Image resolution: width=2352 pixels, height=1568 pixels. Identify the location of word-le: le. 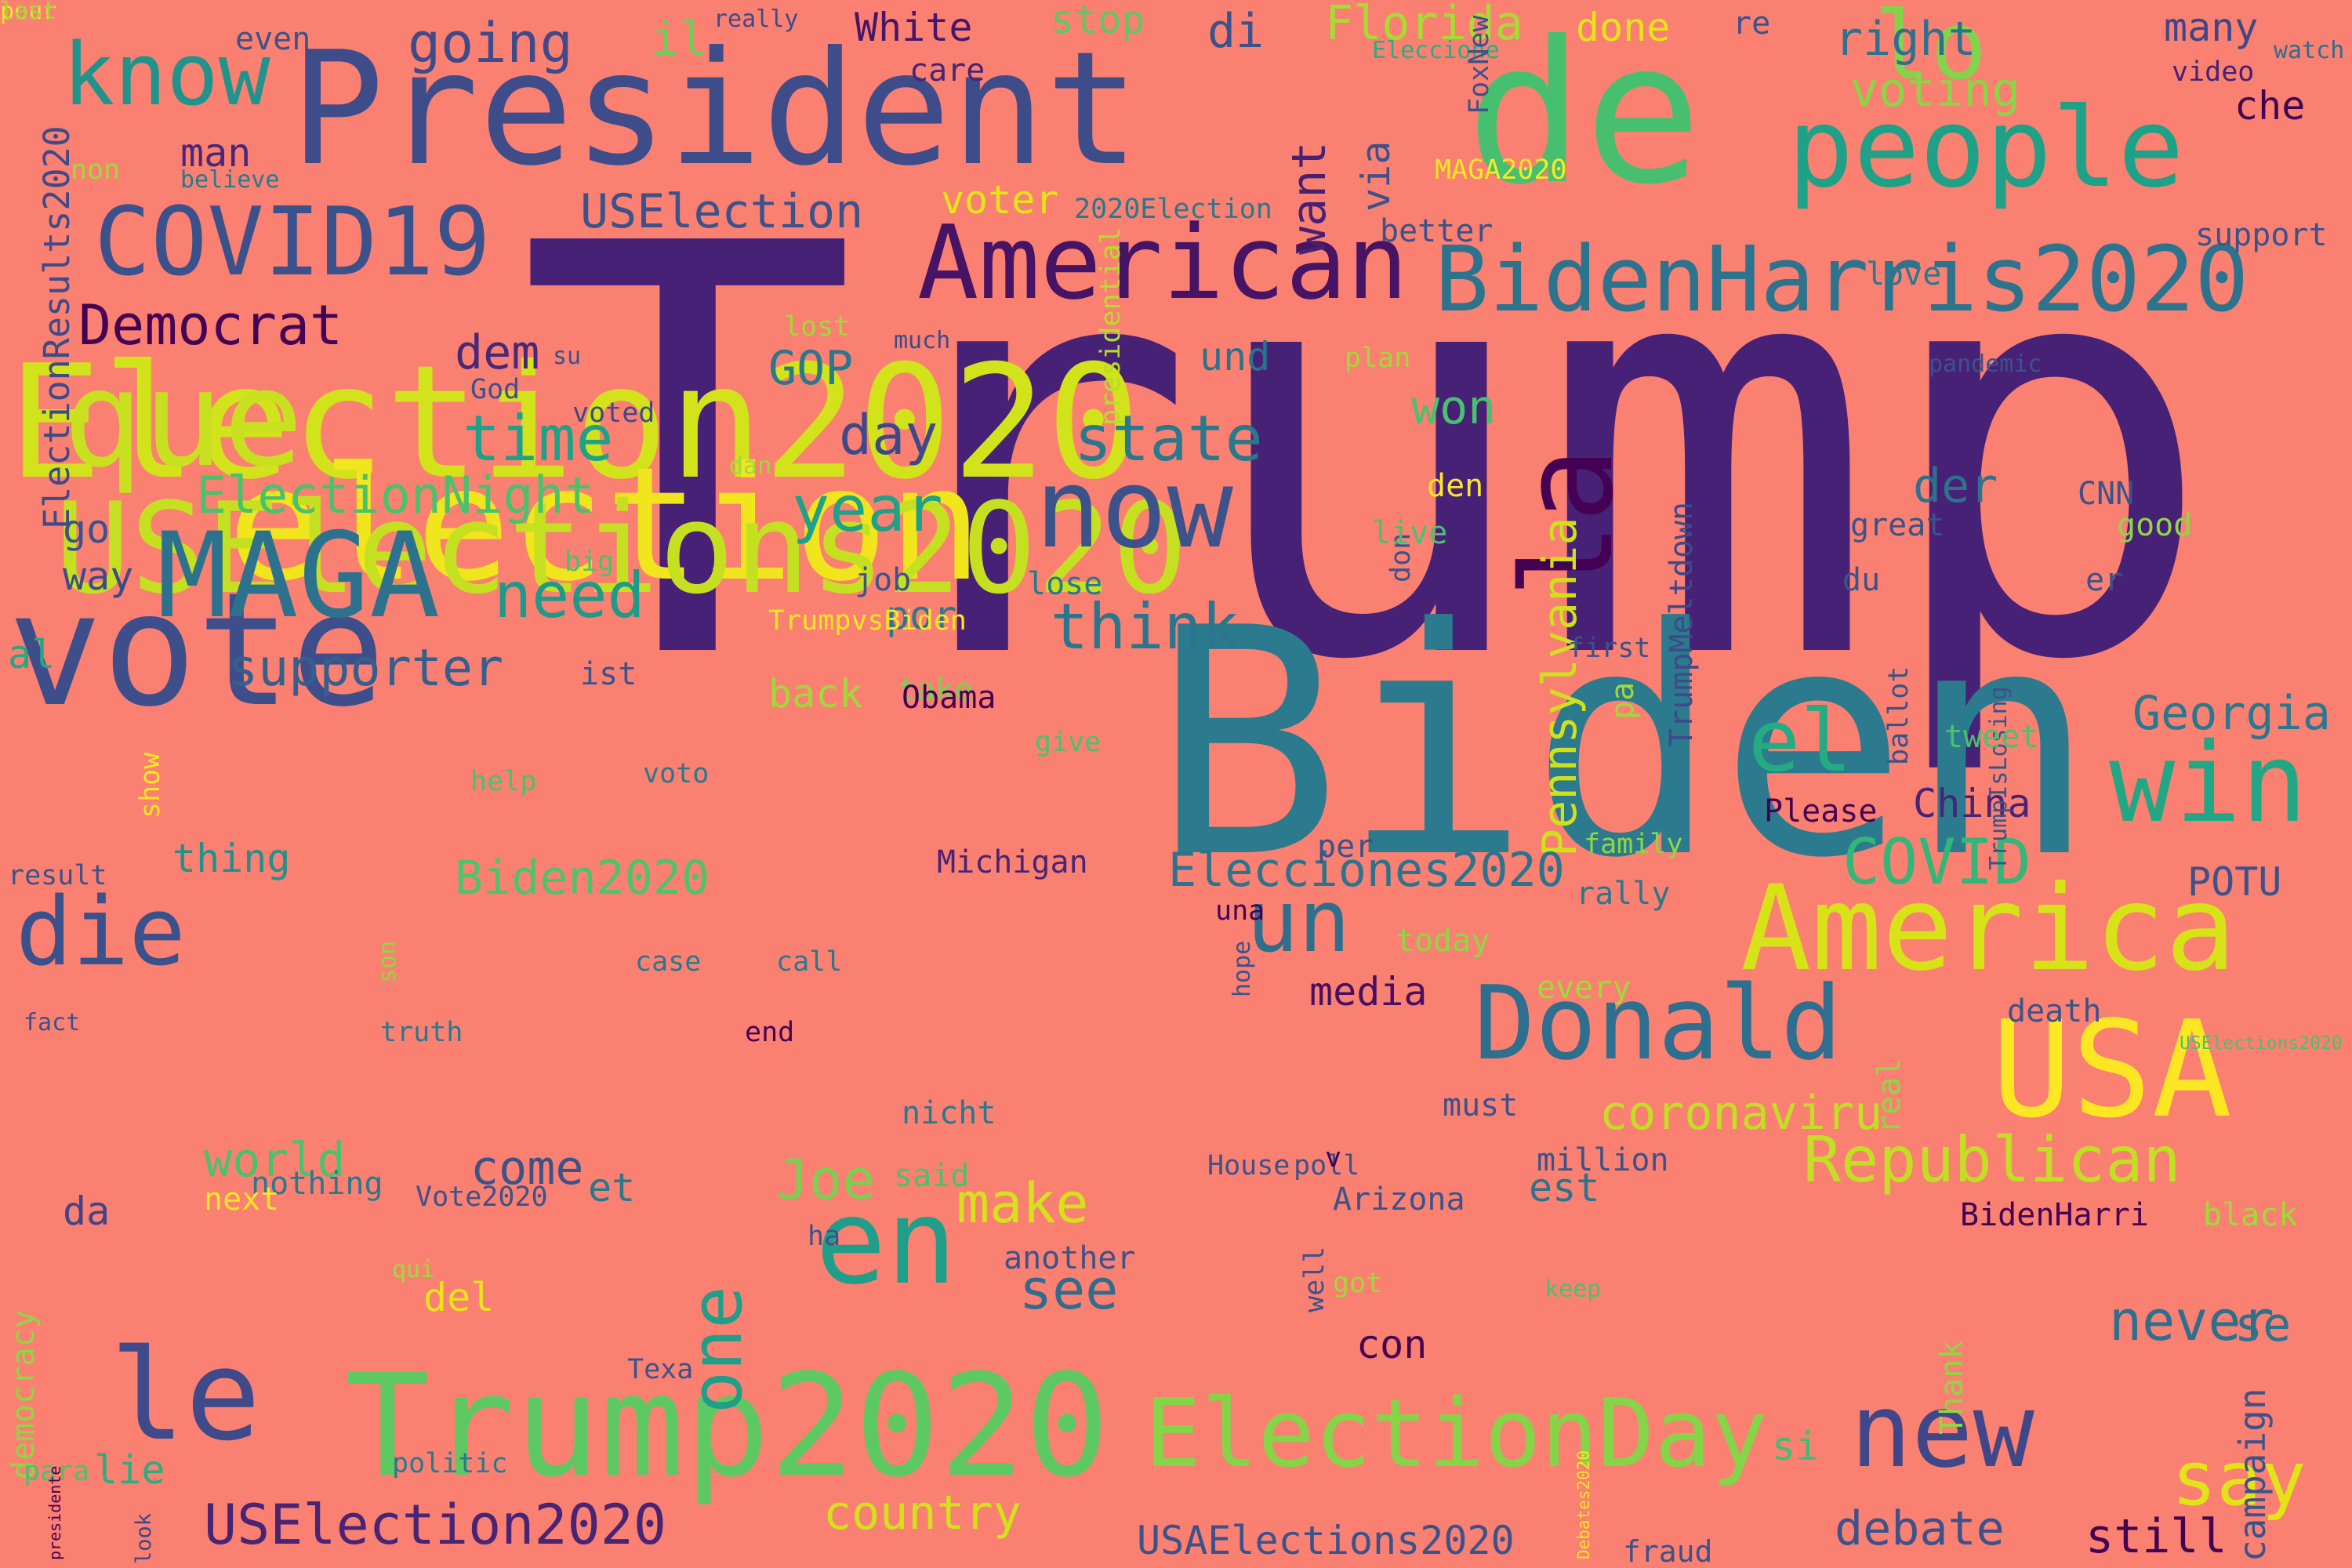
(185, 1395).